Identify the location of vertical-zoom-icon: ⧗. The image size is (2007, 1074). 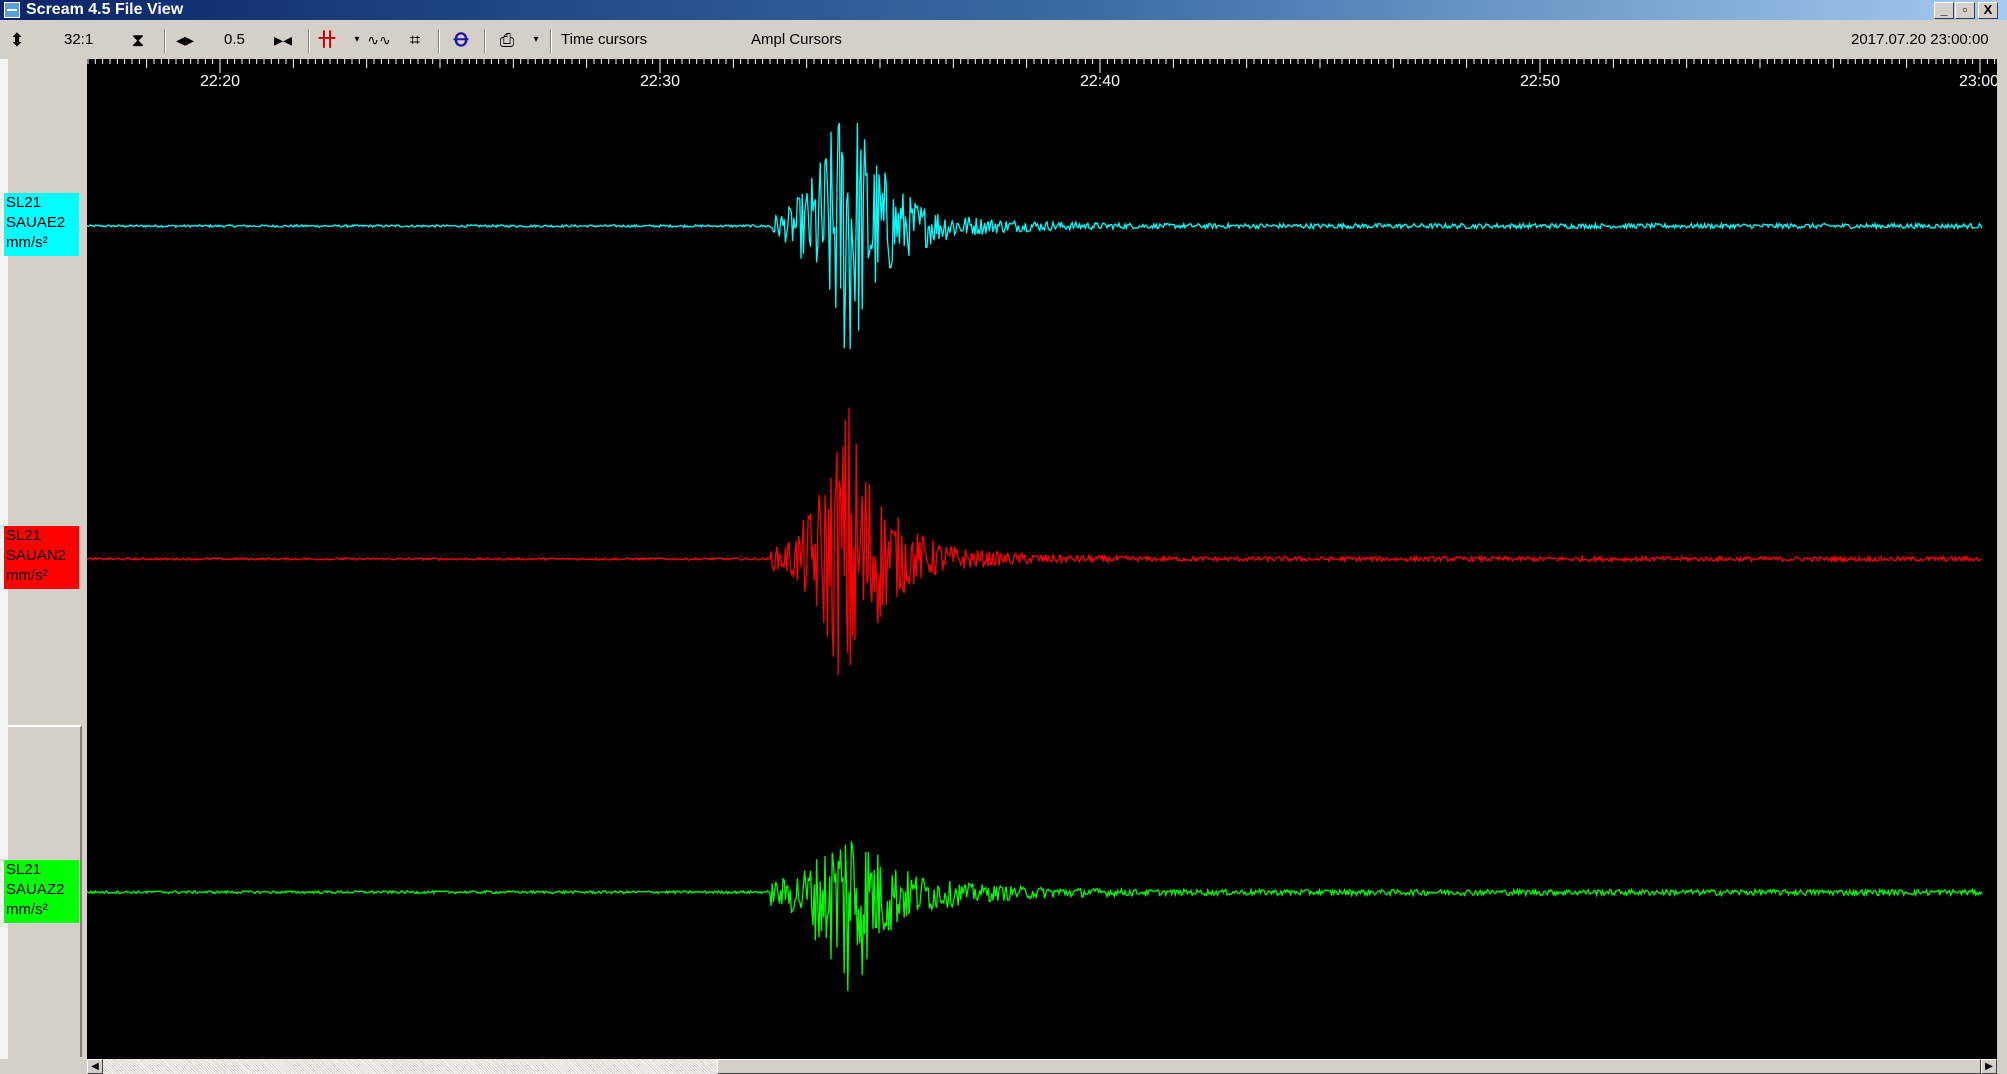
(138, 40).